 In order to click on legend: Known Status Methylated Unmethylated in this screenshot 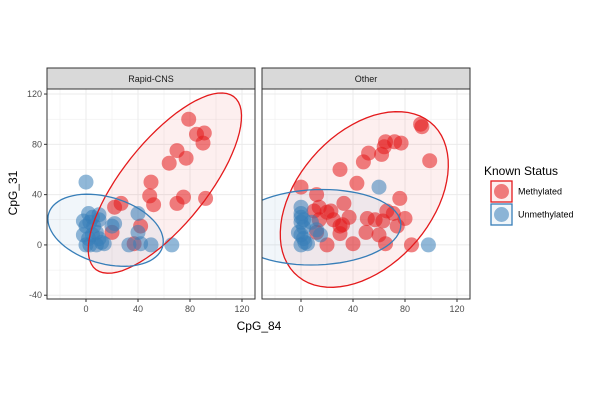, I will do `click(529, 195)`.